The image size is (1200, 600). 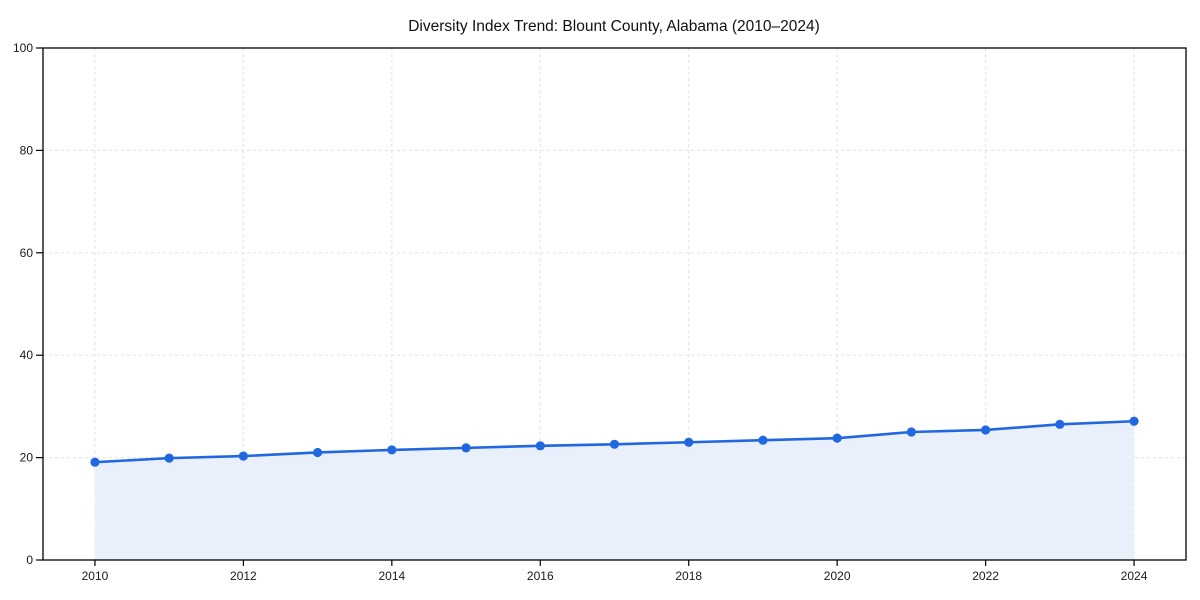 What do you see at coordinates (29, 560) in the screenshot?
I see `y-tick-label: 0` at bounding box center [29, 560].